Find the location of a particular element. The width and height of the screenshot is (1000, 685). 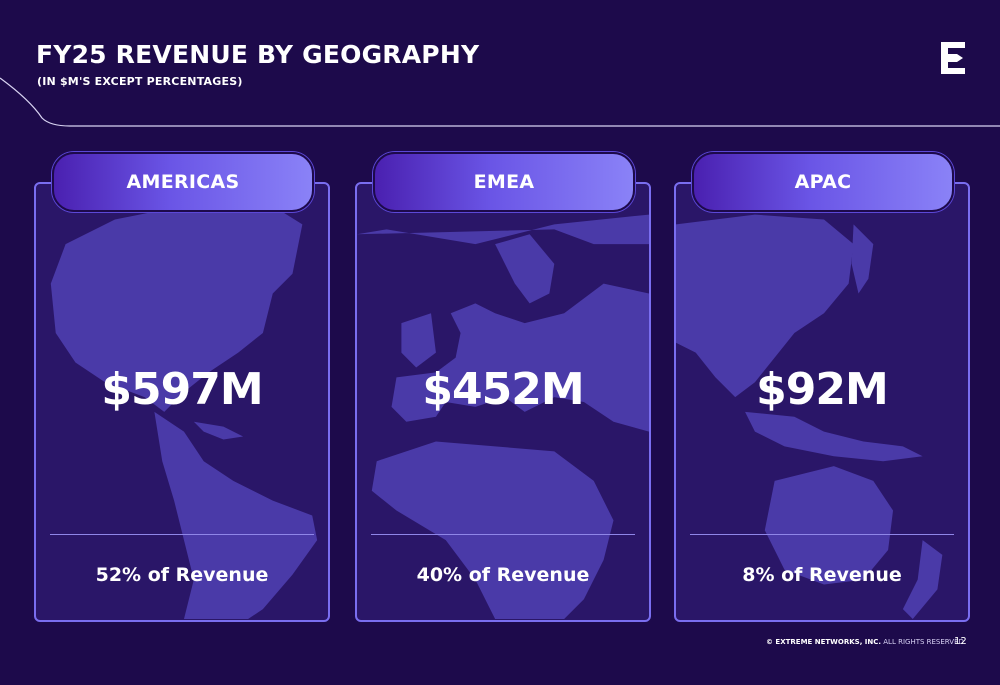

region-tab-americas: AMERICAS is located at coordinates (183, 182).